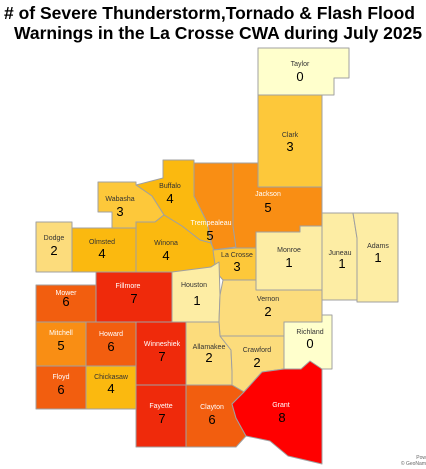  I want to click on county-value-clark: 3, so click(289, 146).